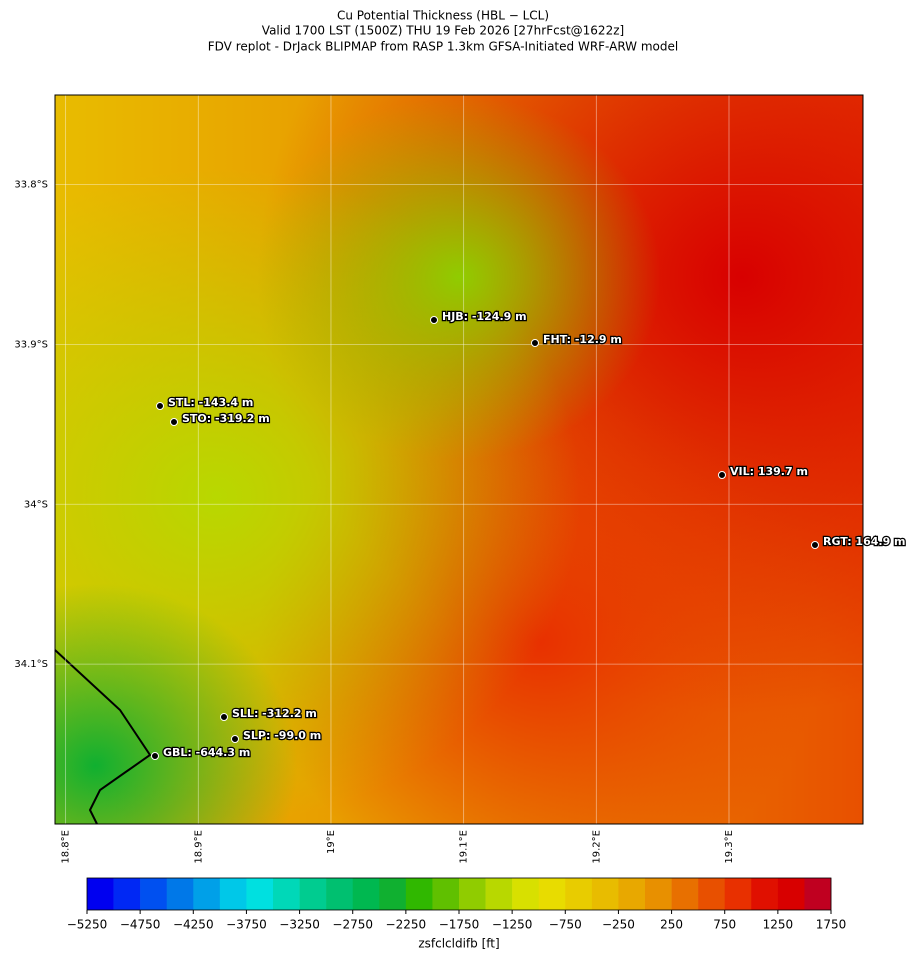  Describe the element at coordinates (246, 925) in the screenshot. I see `colorbar-tick-label: −3750` at that location.